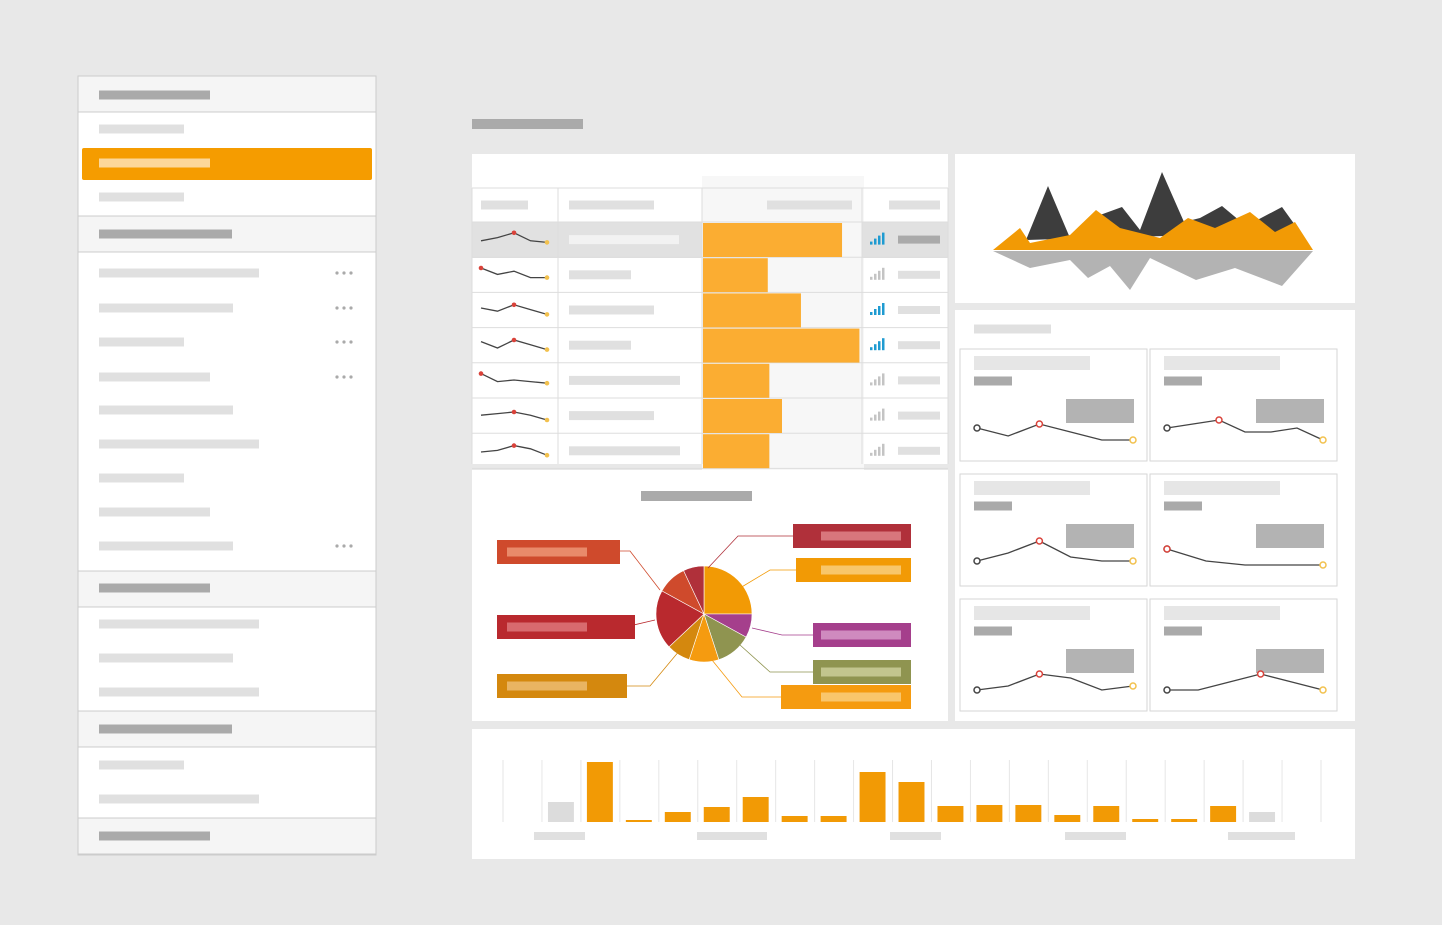 This screenshot has height=925, width=1442. I want to click on sidebar-header, so click(227, 589).